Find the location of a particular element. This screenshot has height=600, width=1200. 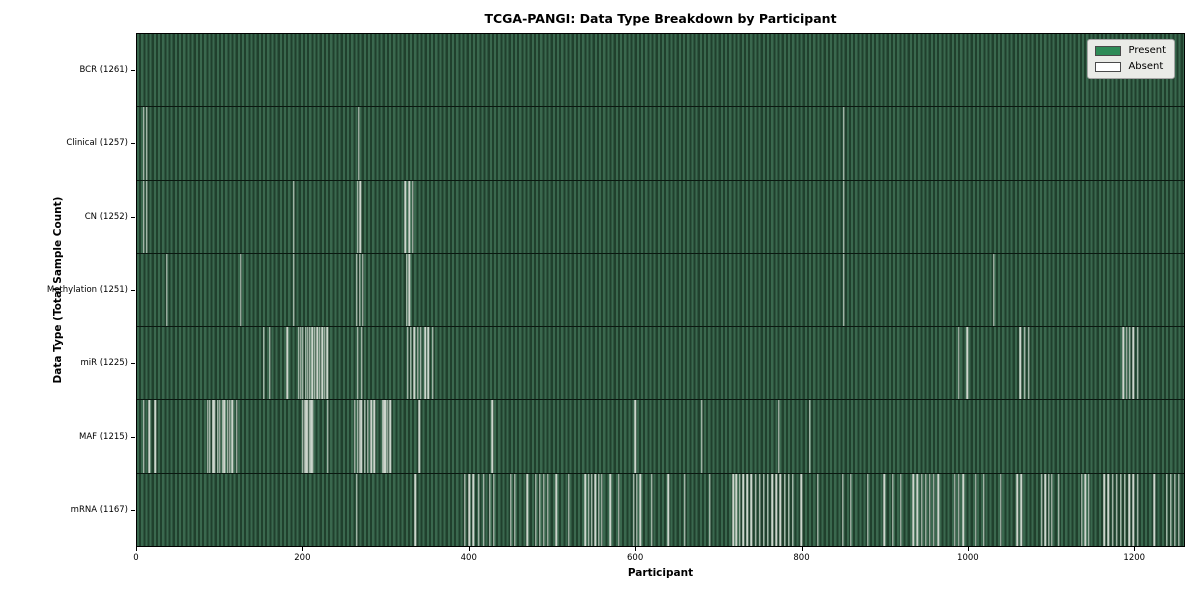

x-tick-label-200: 200 is located at coordinates (302, 558).